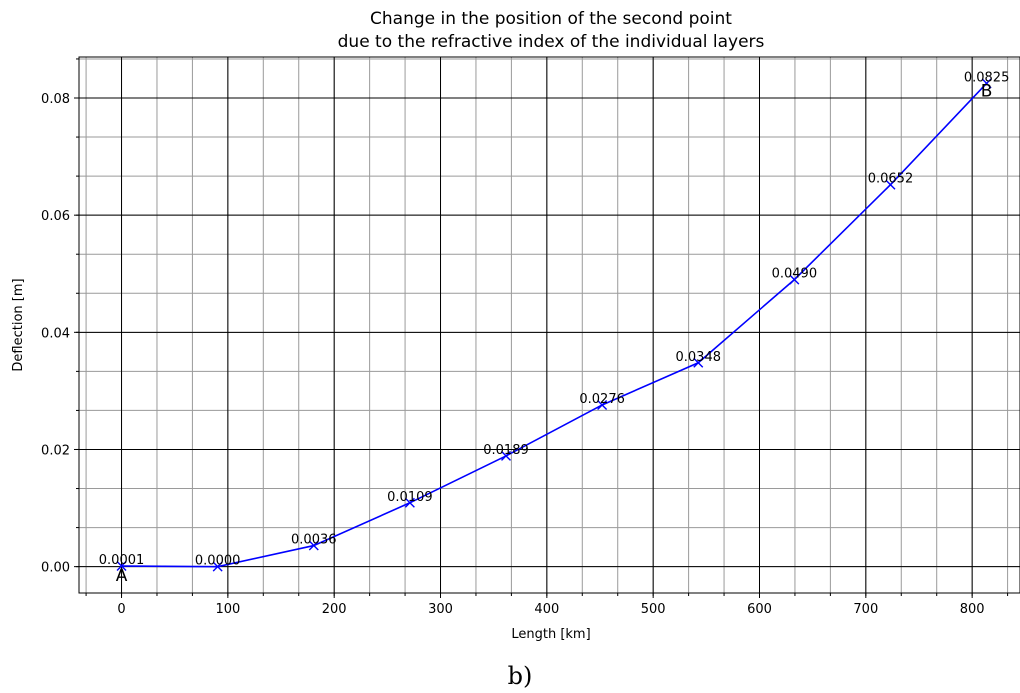 This screenshot has width=1020, height=693. I want to click on x-tick-label: 800, so click(972, 609).